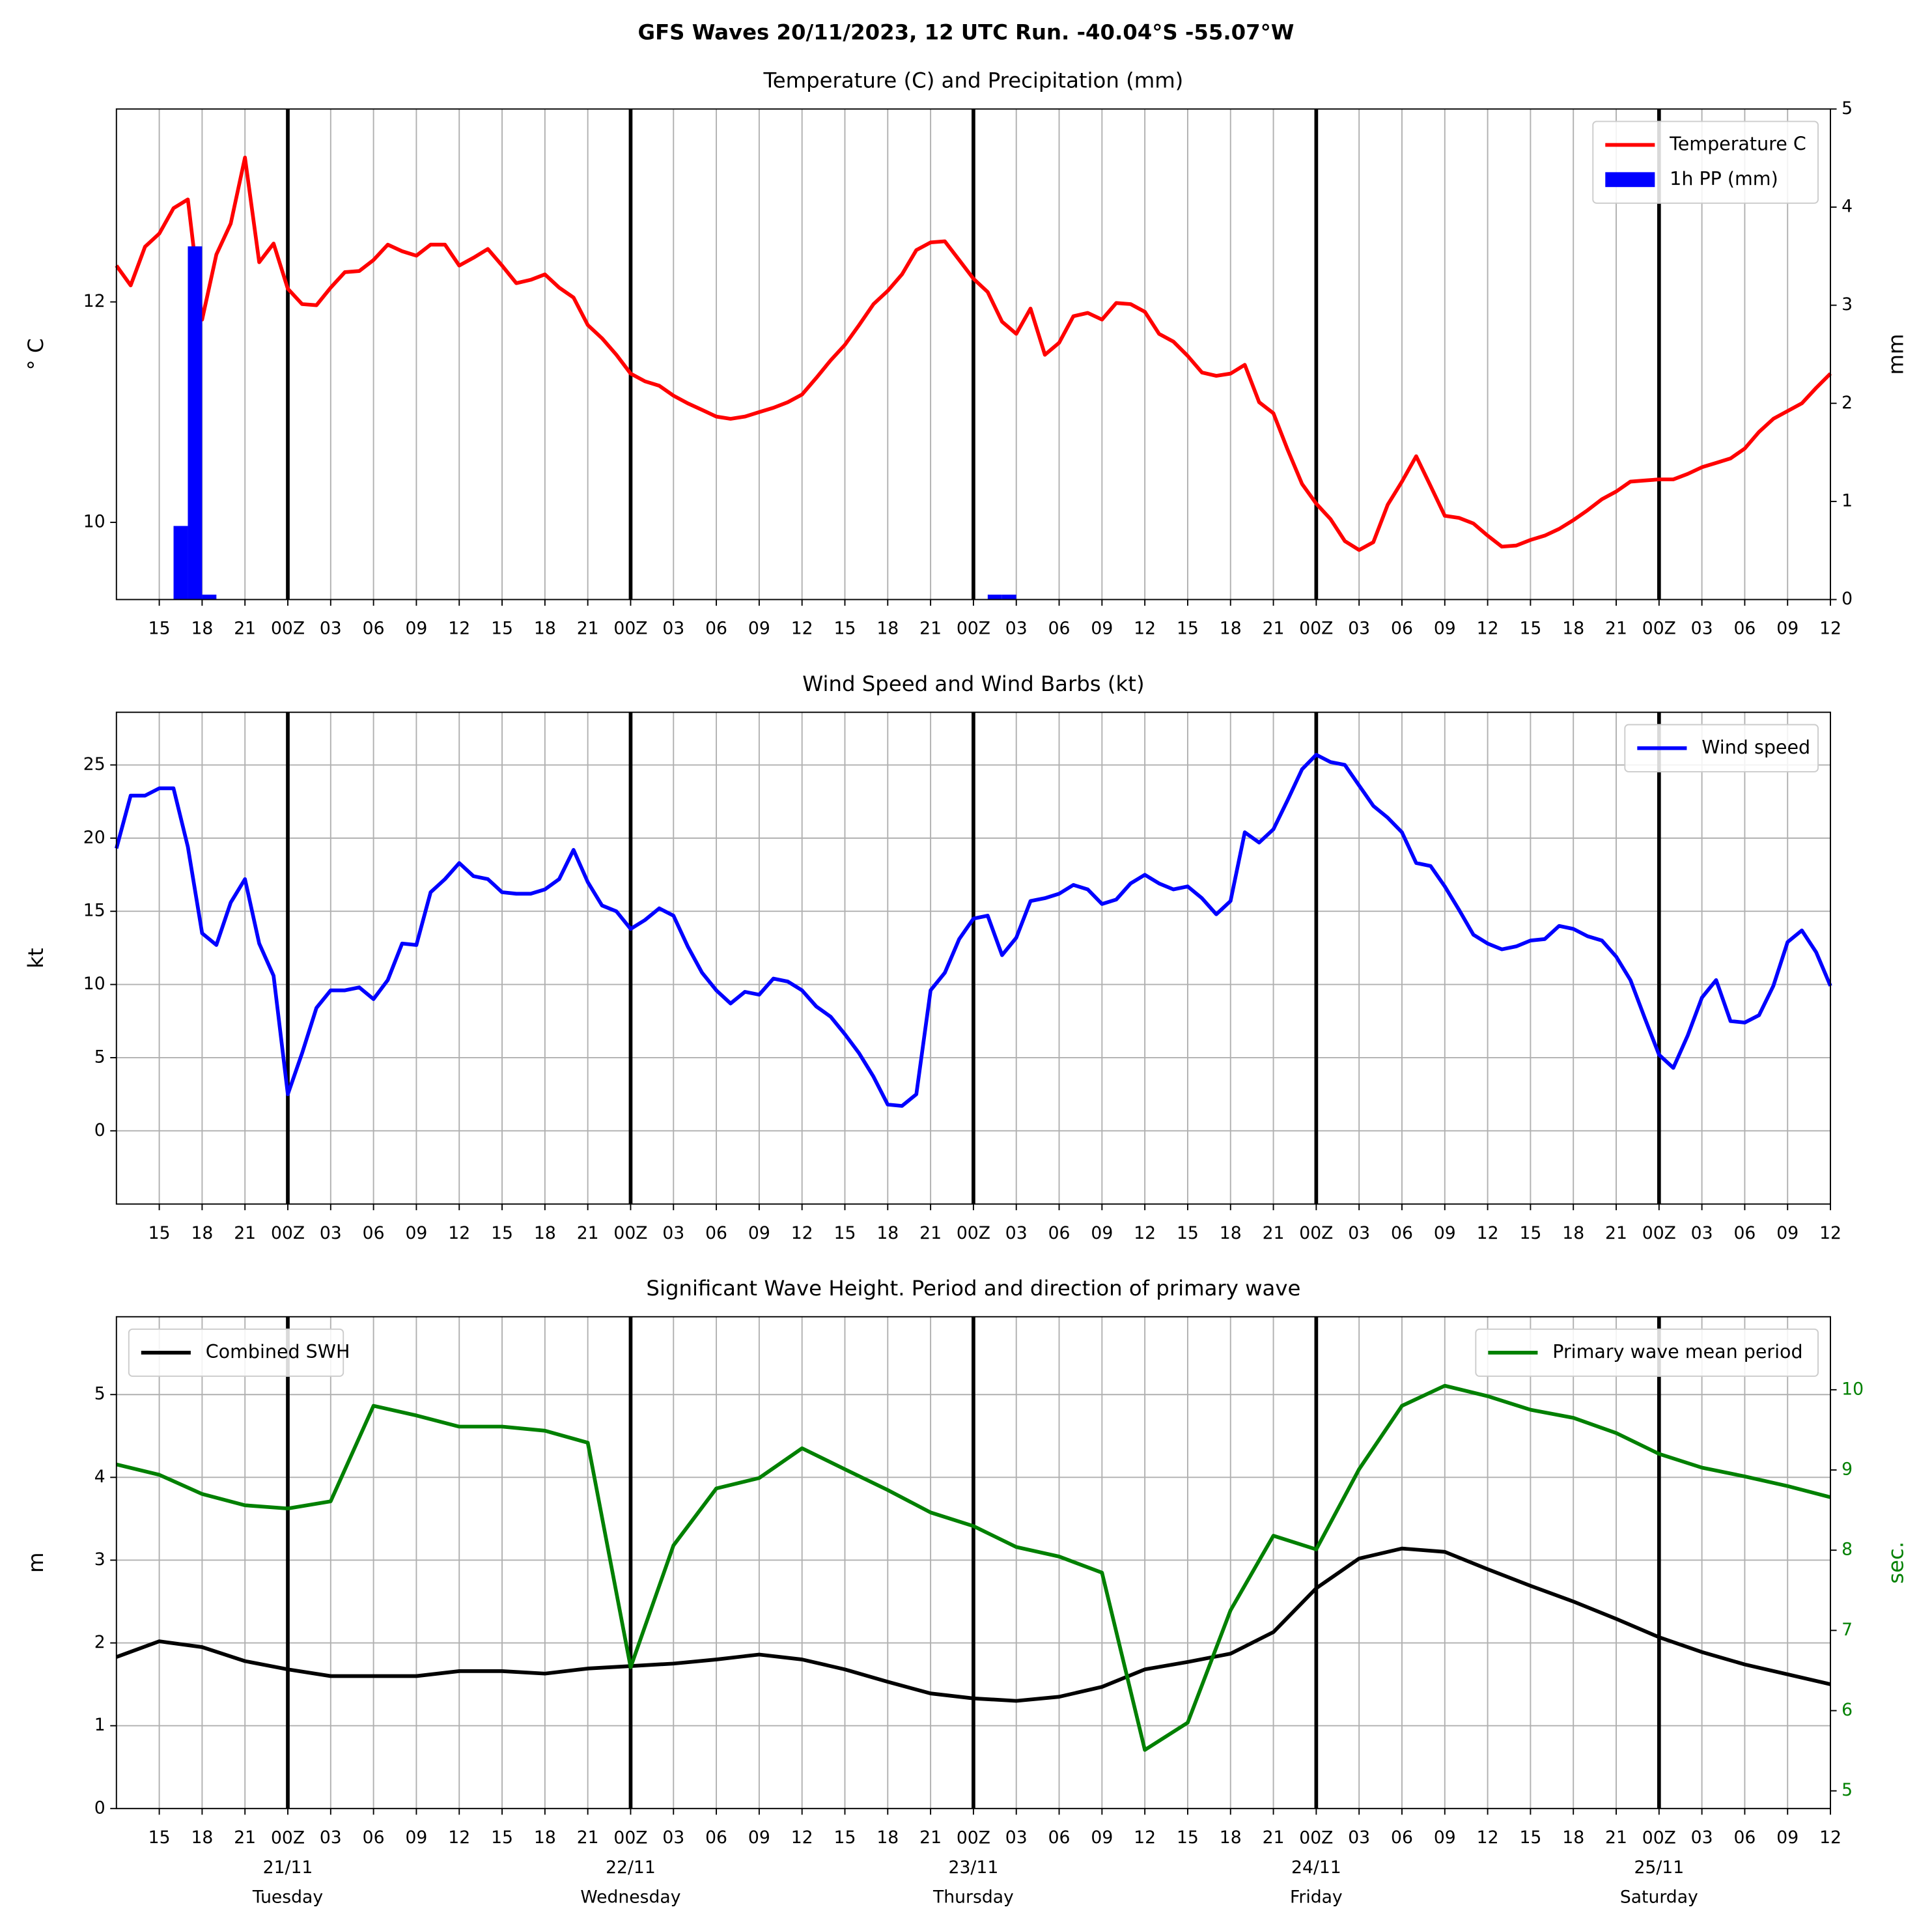 The image size is (1932, 1920). Describe the element at coordinates (1847, 1630) in the screenshot. I see `y2-tick-label: 7` at that location.